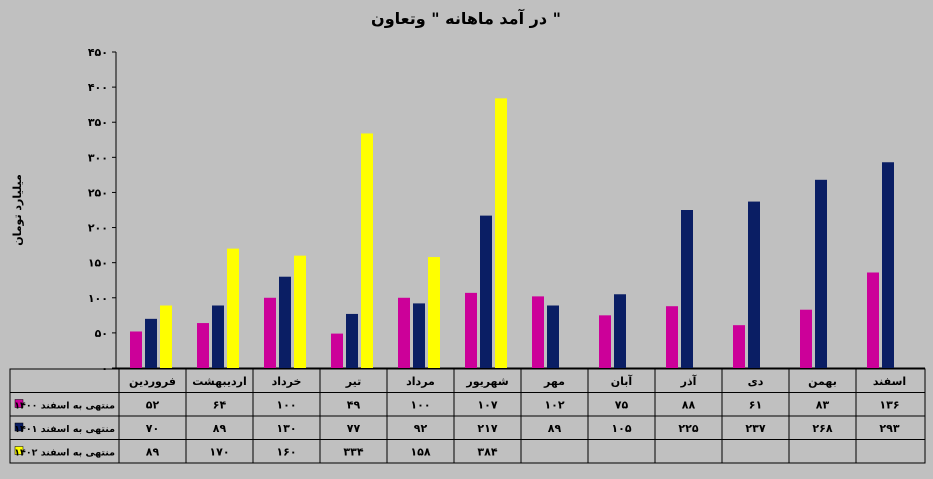 The width and height of the screenshot is (933, 479). Describe the element at coordinates (64, 429) in the screenshot. I see `legend-label: منتهی به اسفند ۱۴۰۱` at that location.